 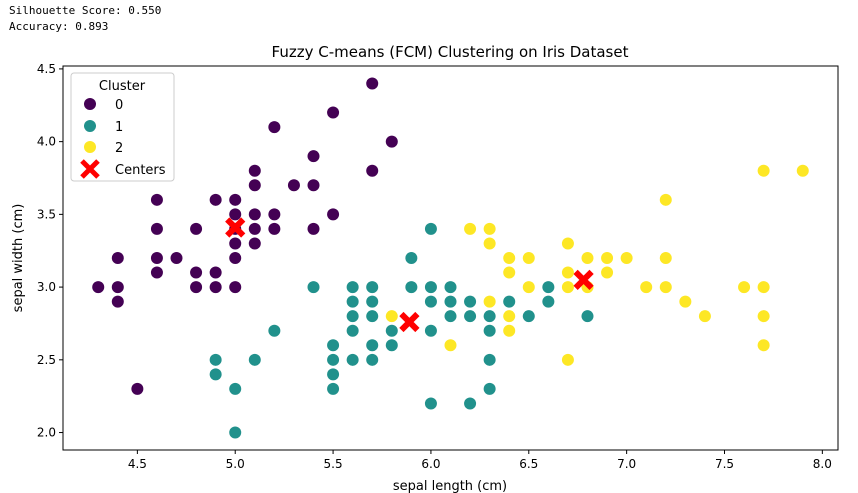 I want to click on y-tick-label: 4.5, so click(x=46, y=69).